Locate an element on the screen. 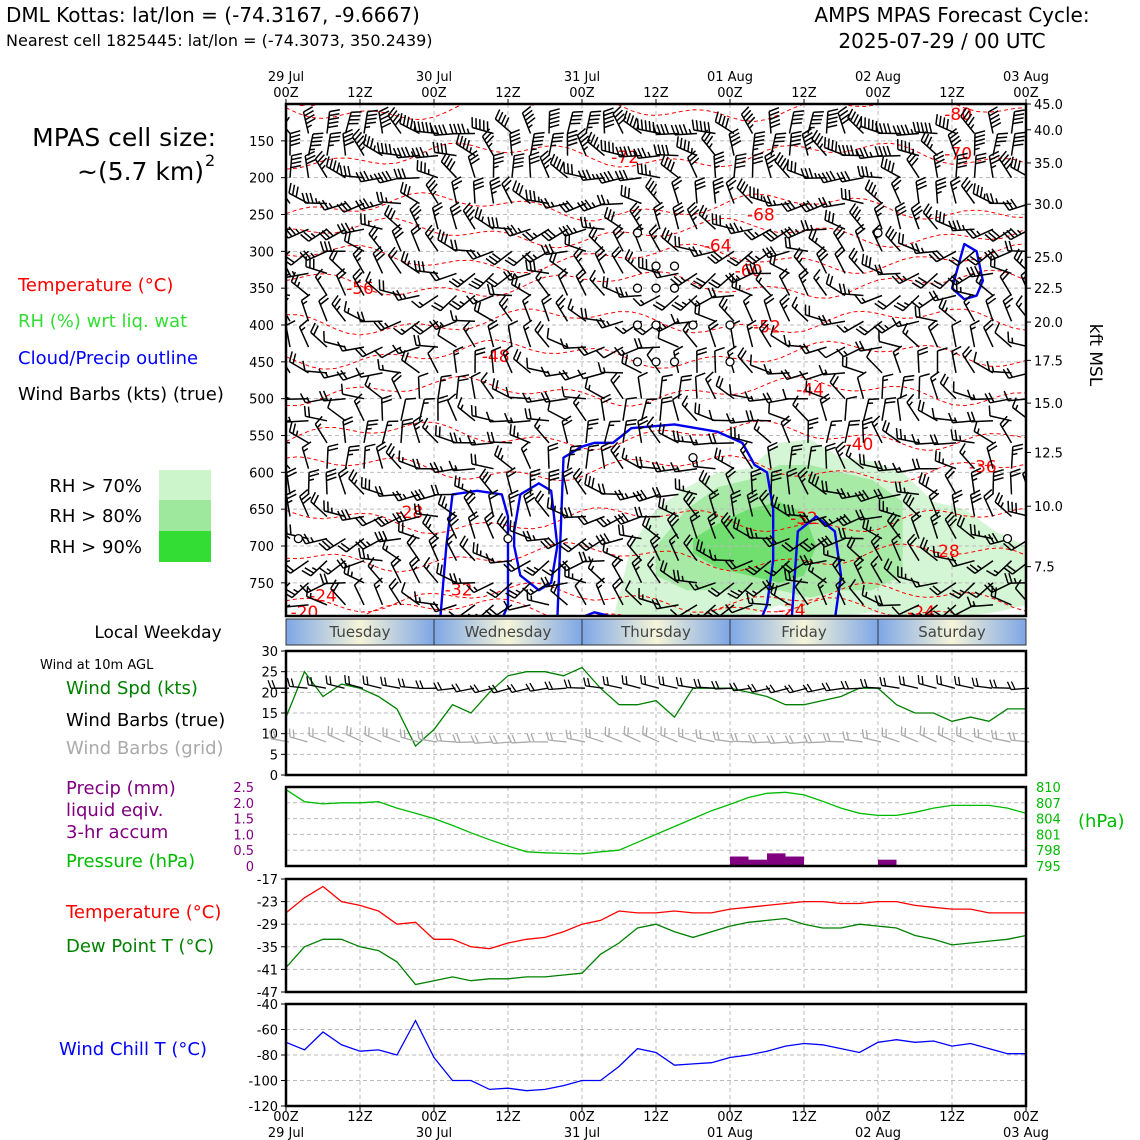 The width and height of the screenshot is (1140, 1140). y-tick-label: 30 is located at coordinates (269, 652).